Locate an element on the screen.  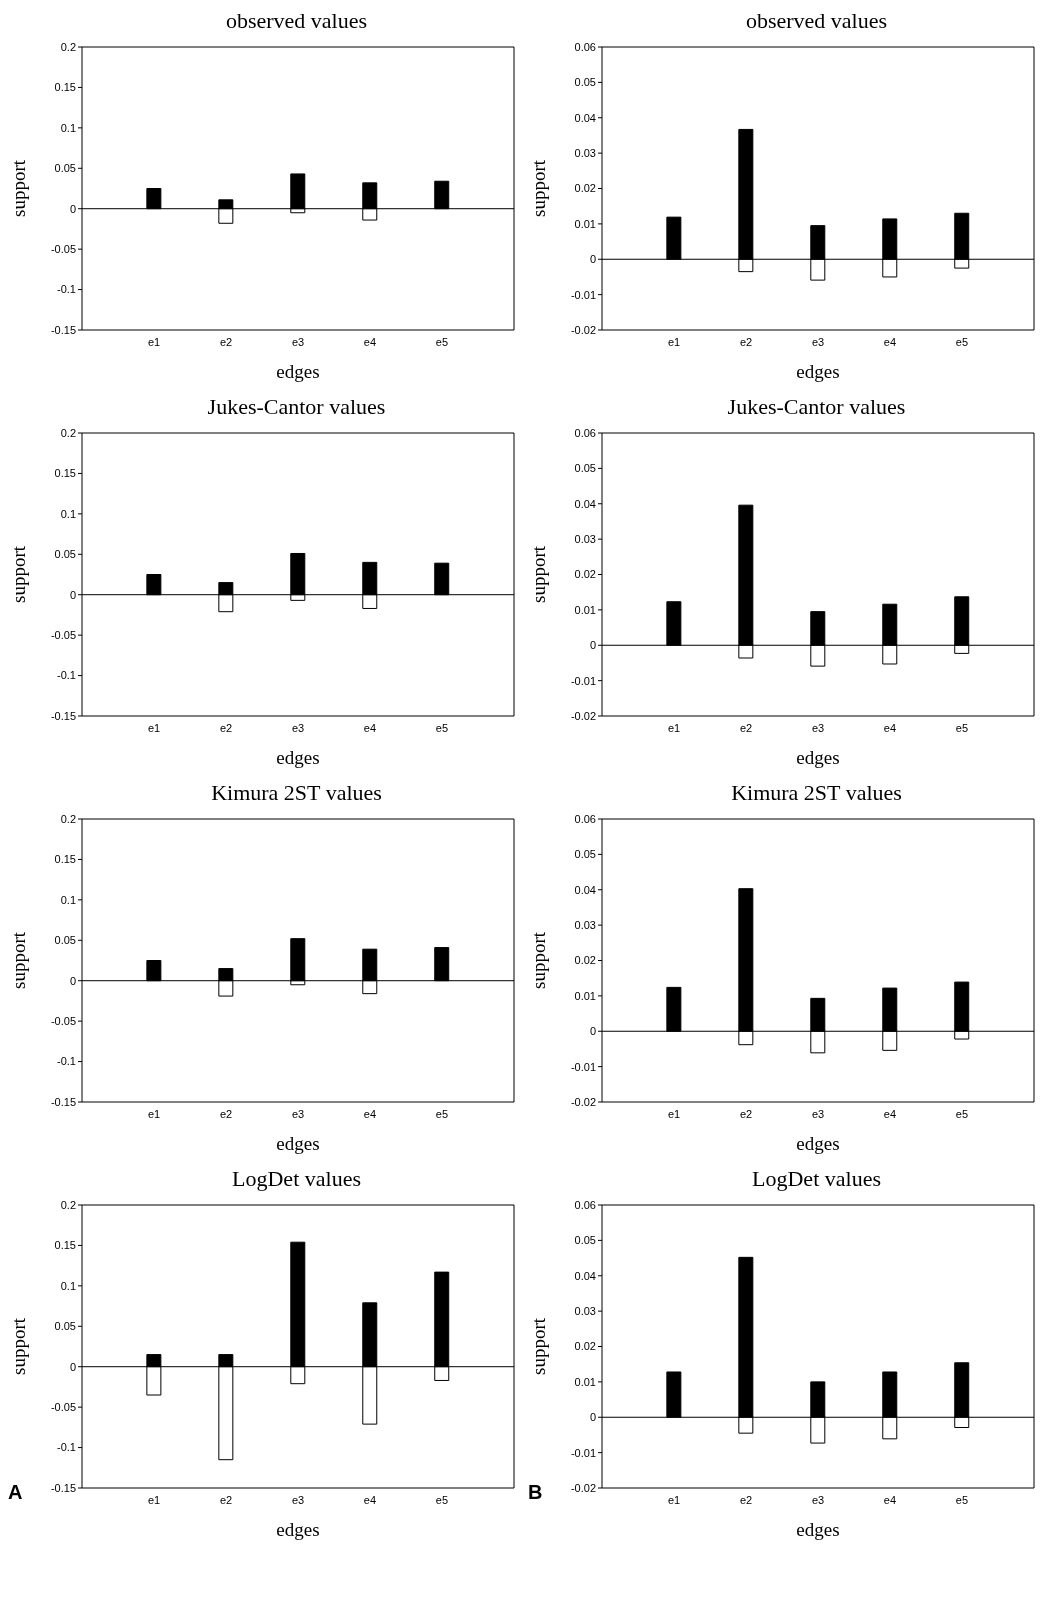
text: A is located at coordinates (15, 1492).